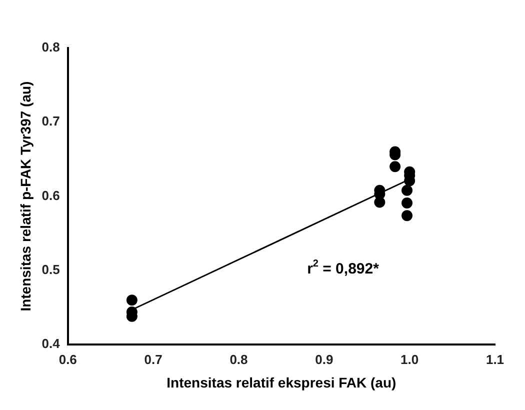 Image resolution: width=525 pixels, height=410 pixels. I want to click on y-tick-label: 0.8, so click(51, 47).